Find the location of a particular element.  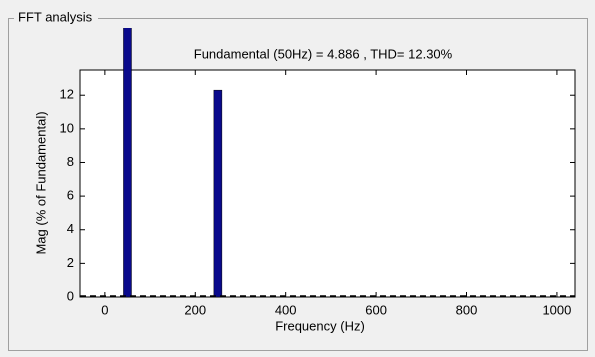

panel-title: FFT analysis is located at coordinates (55, 16).